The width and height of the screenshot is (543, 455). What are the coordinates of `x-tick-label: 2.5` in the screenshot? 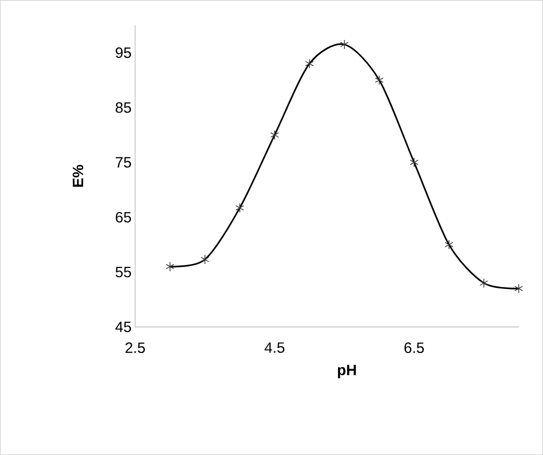 It's located at (135, 347).